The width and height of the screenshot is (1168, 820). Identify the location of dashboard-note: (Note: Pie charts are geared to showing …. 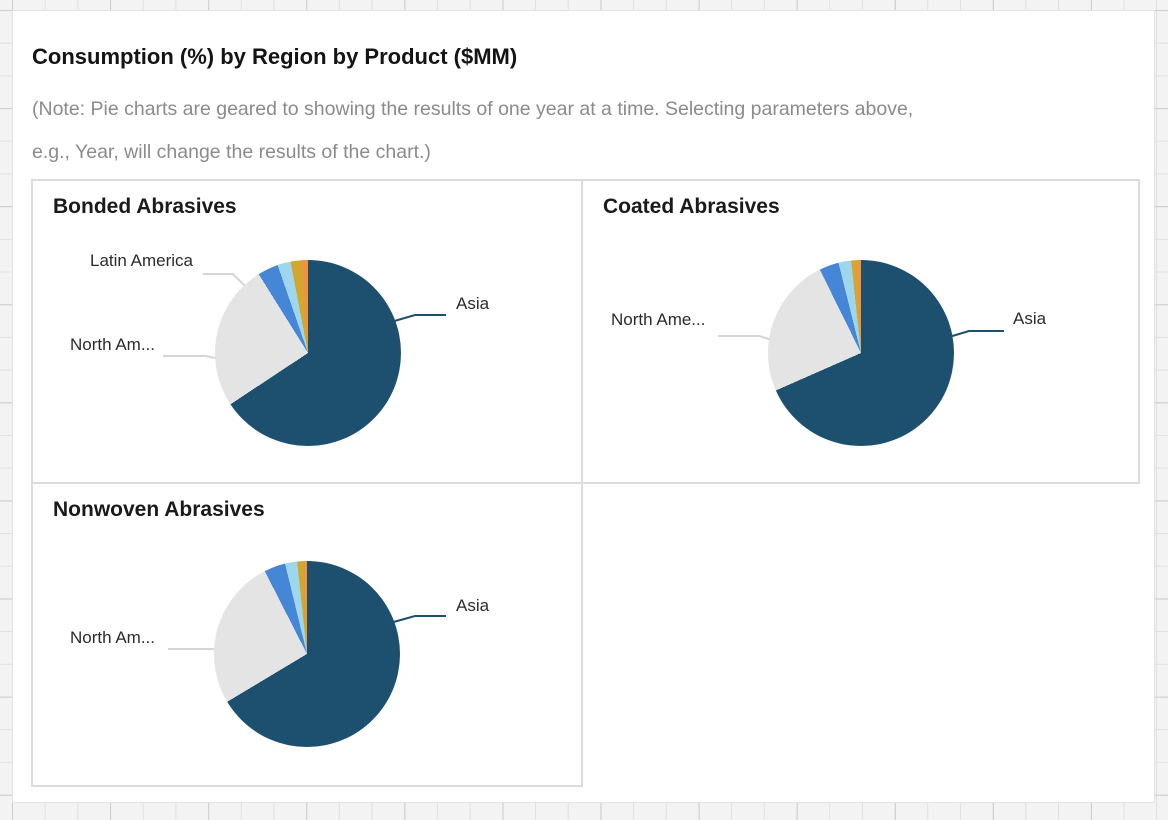
(587, 131).